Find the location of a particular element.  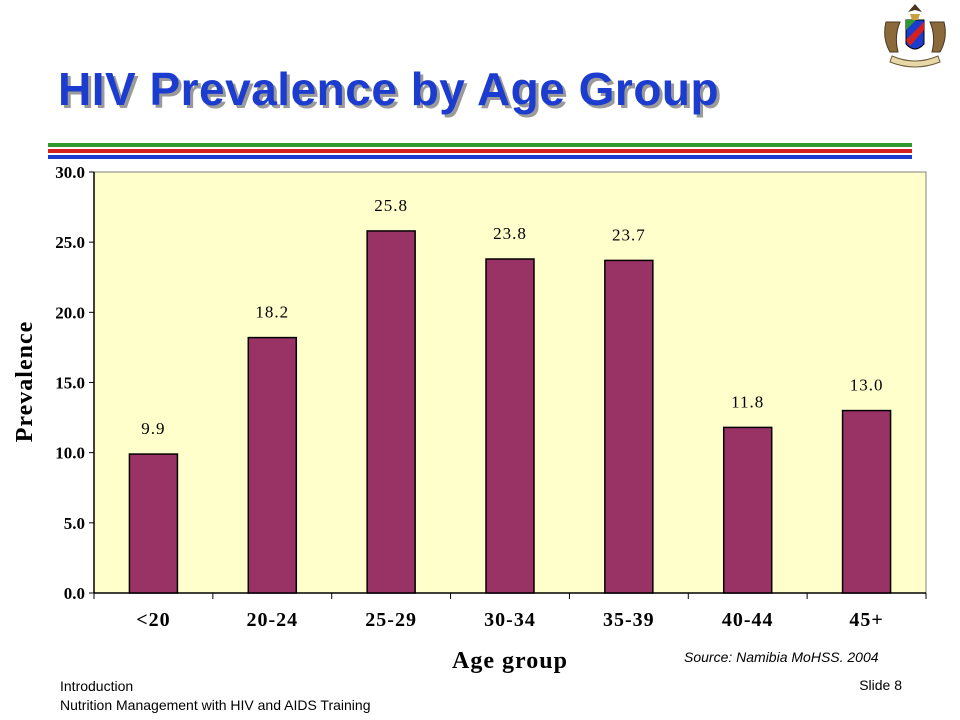

data-label: 9.9 is located at coordinates (153, 428).